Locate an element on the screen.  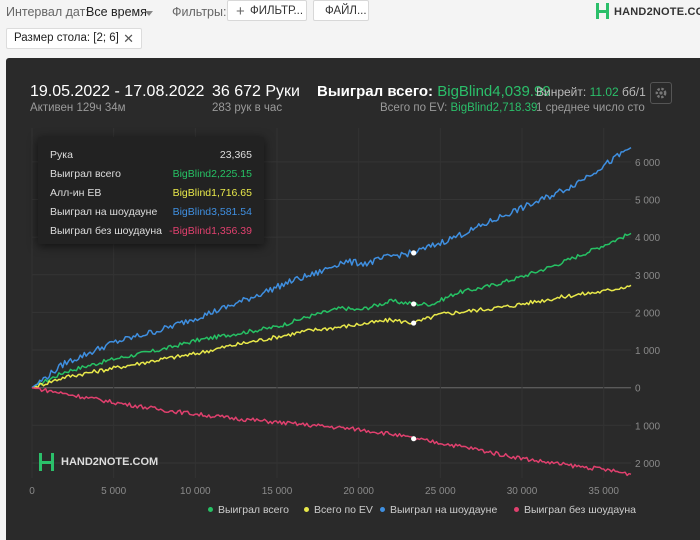
y-tick-label: 6 000 is located at coordinates (647, 163).